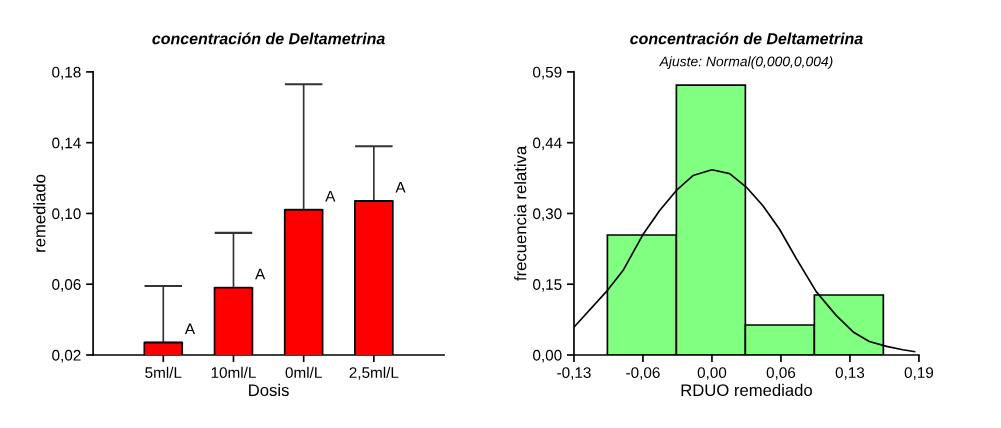  I want to click on y-axis-title: frecuencia relativa, so click(520, 213).